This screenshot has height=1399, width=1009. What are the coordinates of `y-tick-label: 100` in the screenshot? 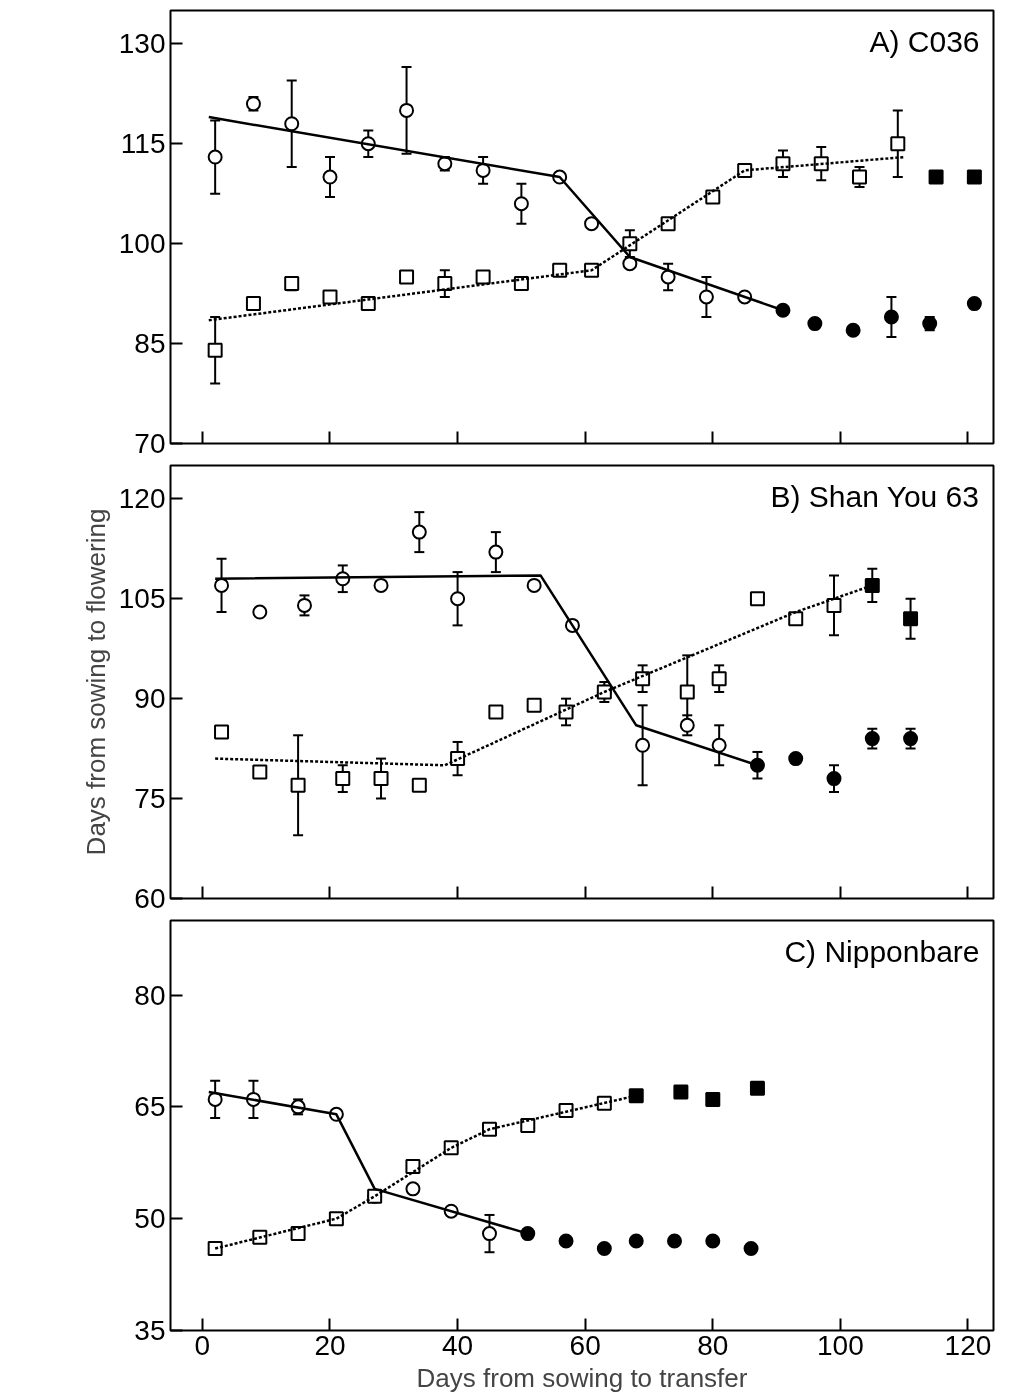 It's located at (142, 244).